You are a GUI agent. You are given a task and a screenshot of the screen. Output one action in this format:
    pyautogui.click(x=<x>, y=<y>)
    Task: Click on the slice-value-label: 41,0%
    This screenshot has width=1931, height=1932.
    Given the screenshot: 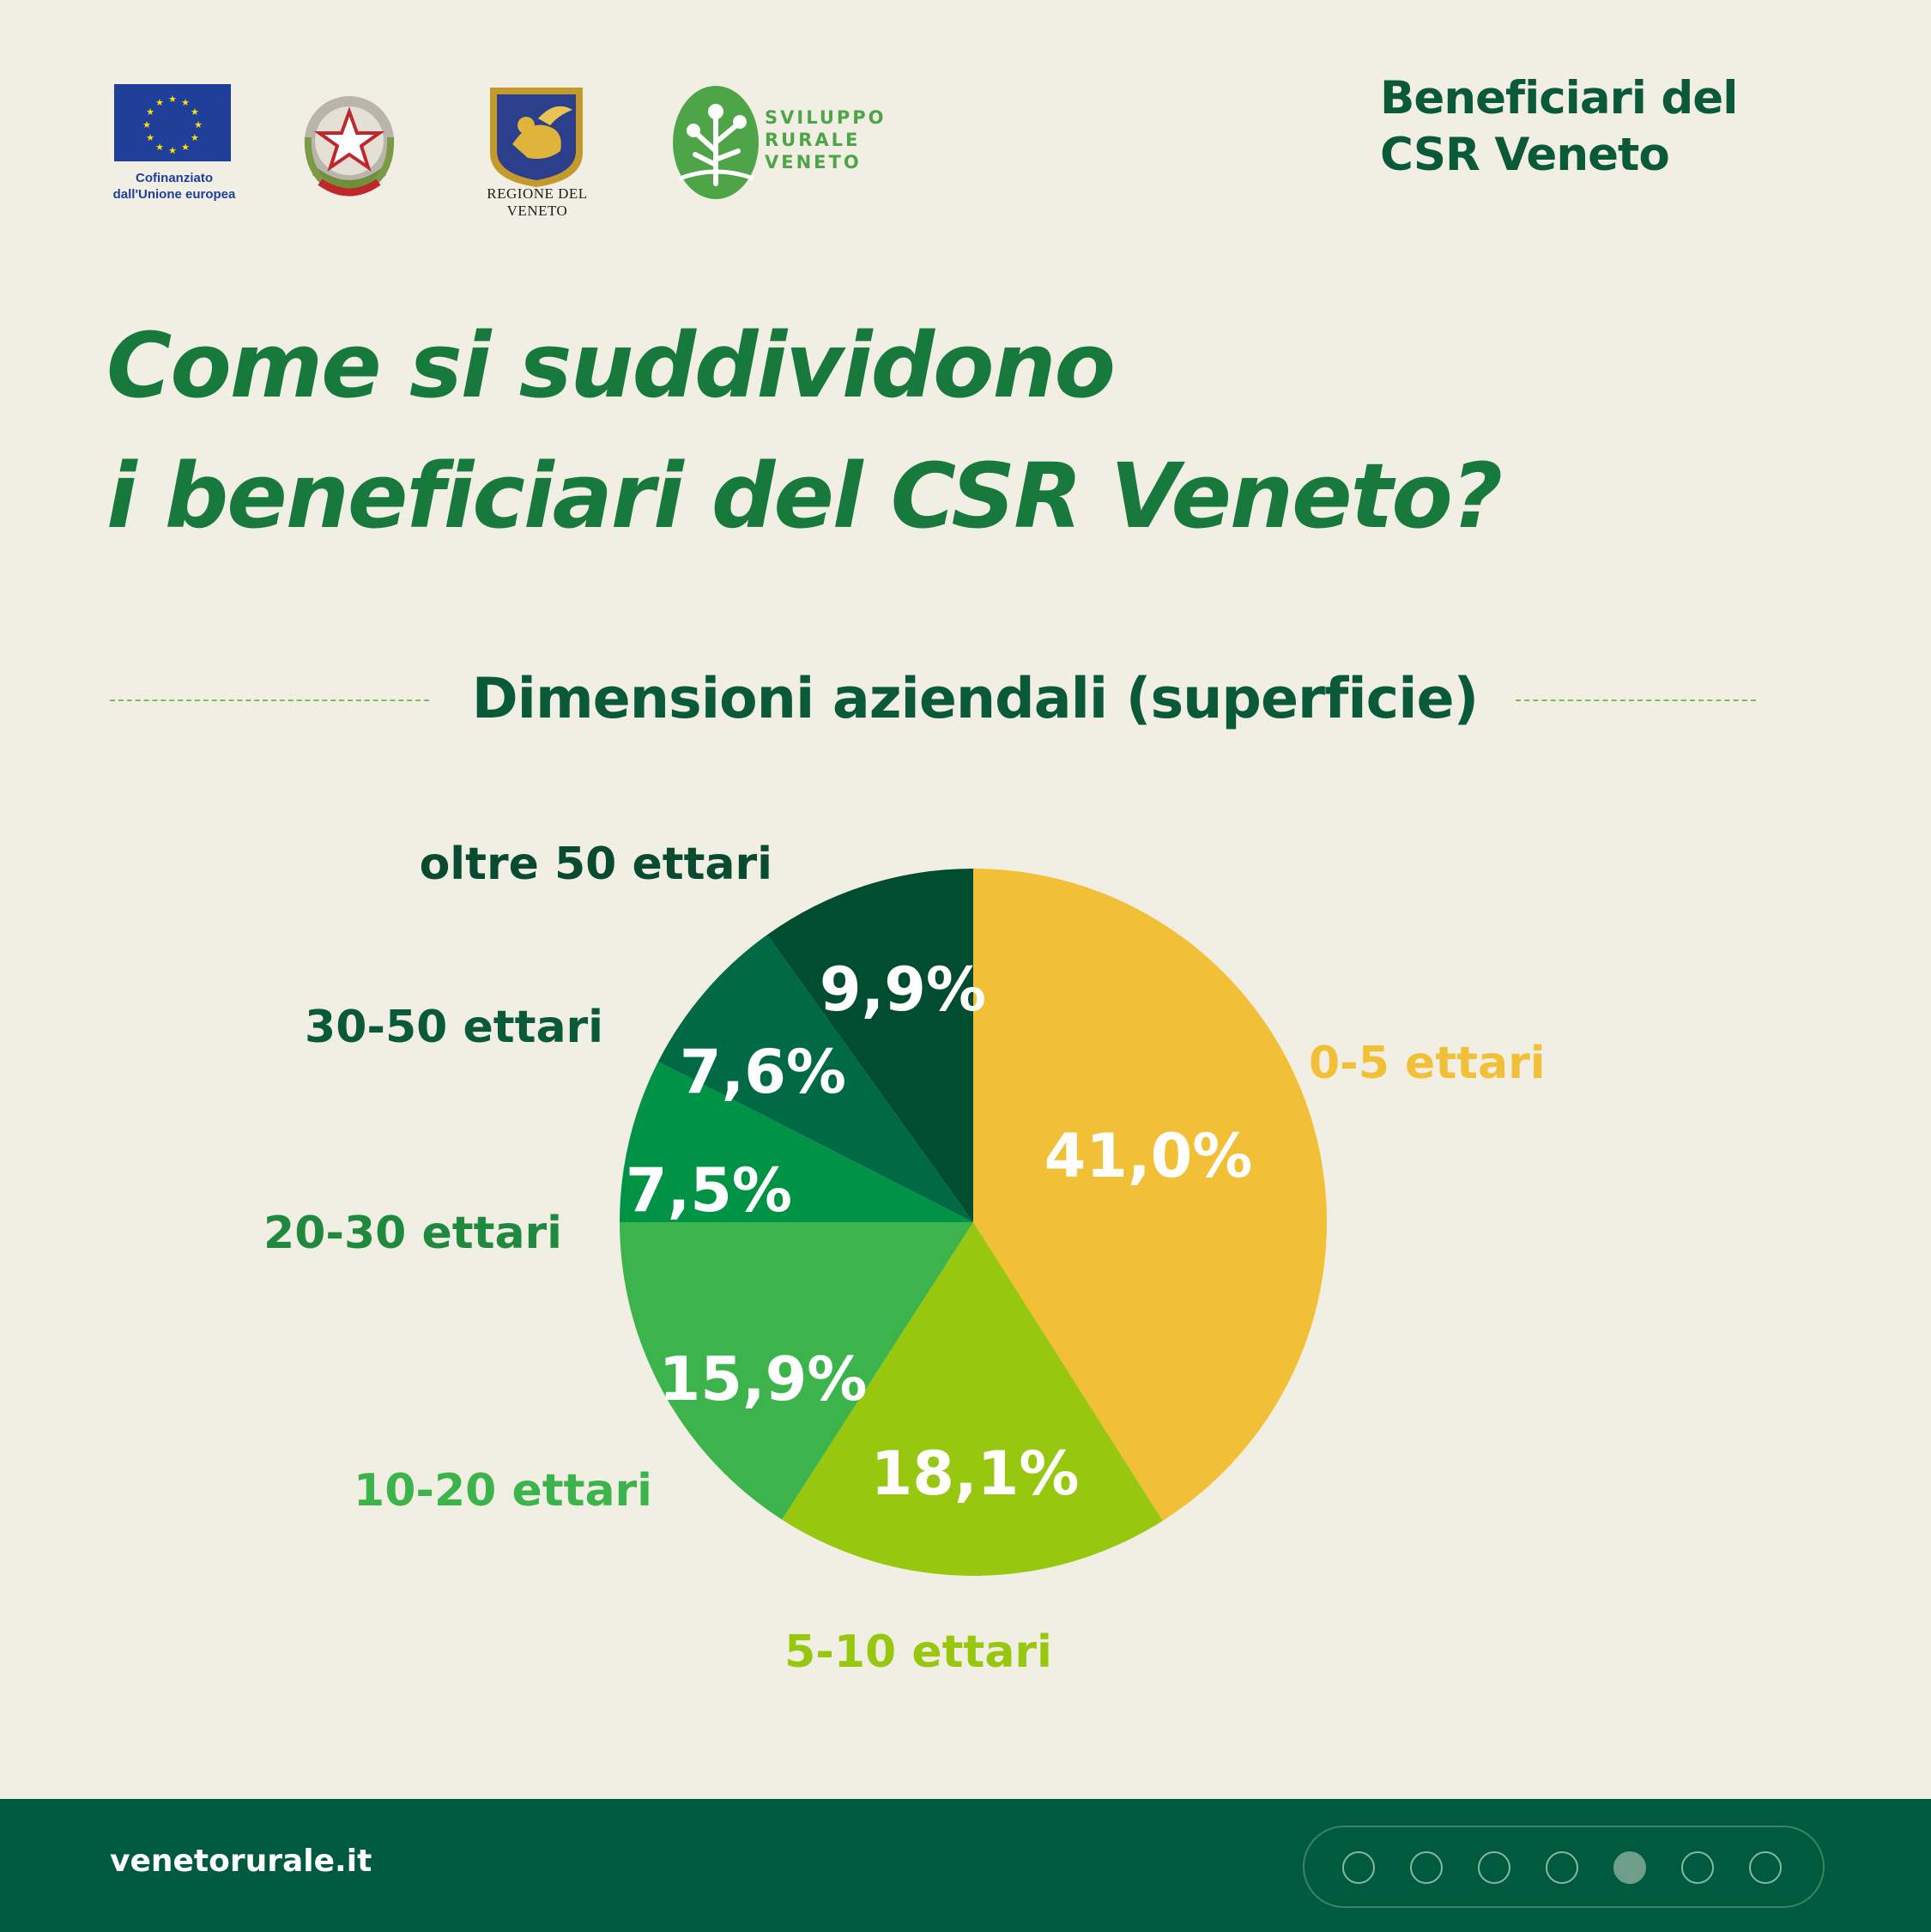 What is the action you would take?
    pyautogui.click(x=1148, y=1156)
    